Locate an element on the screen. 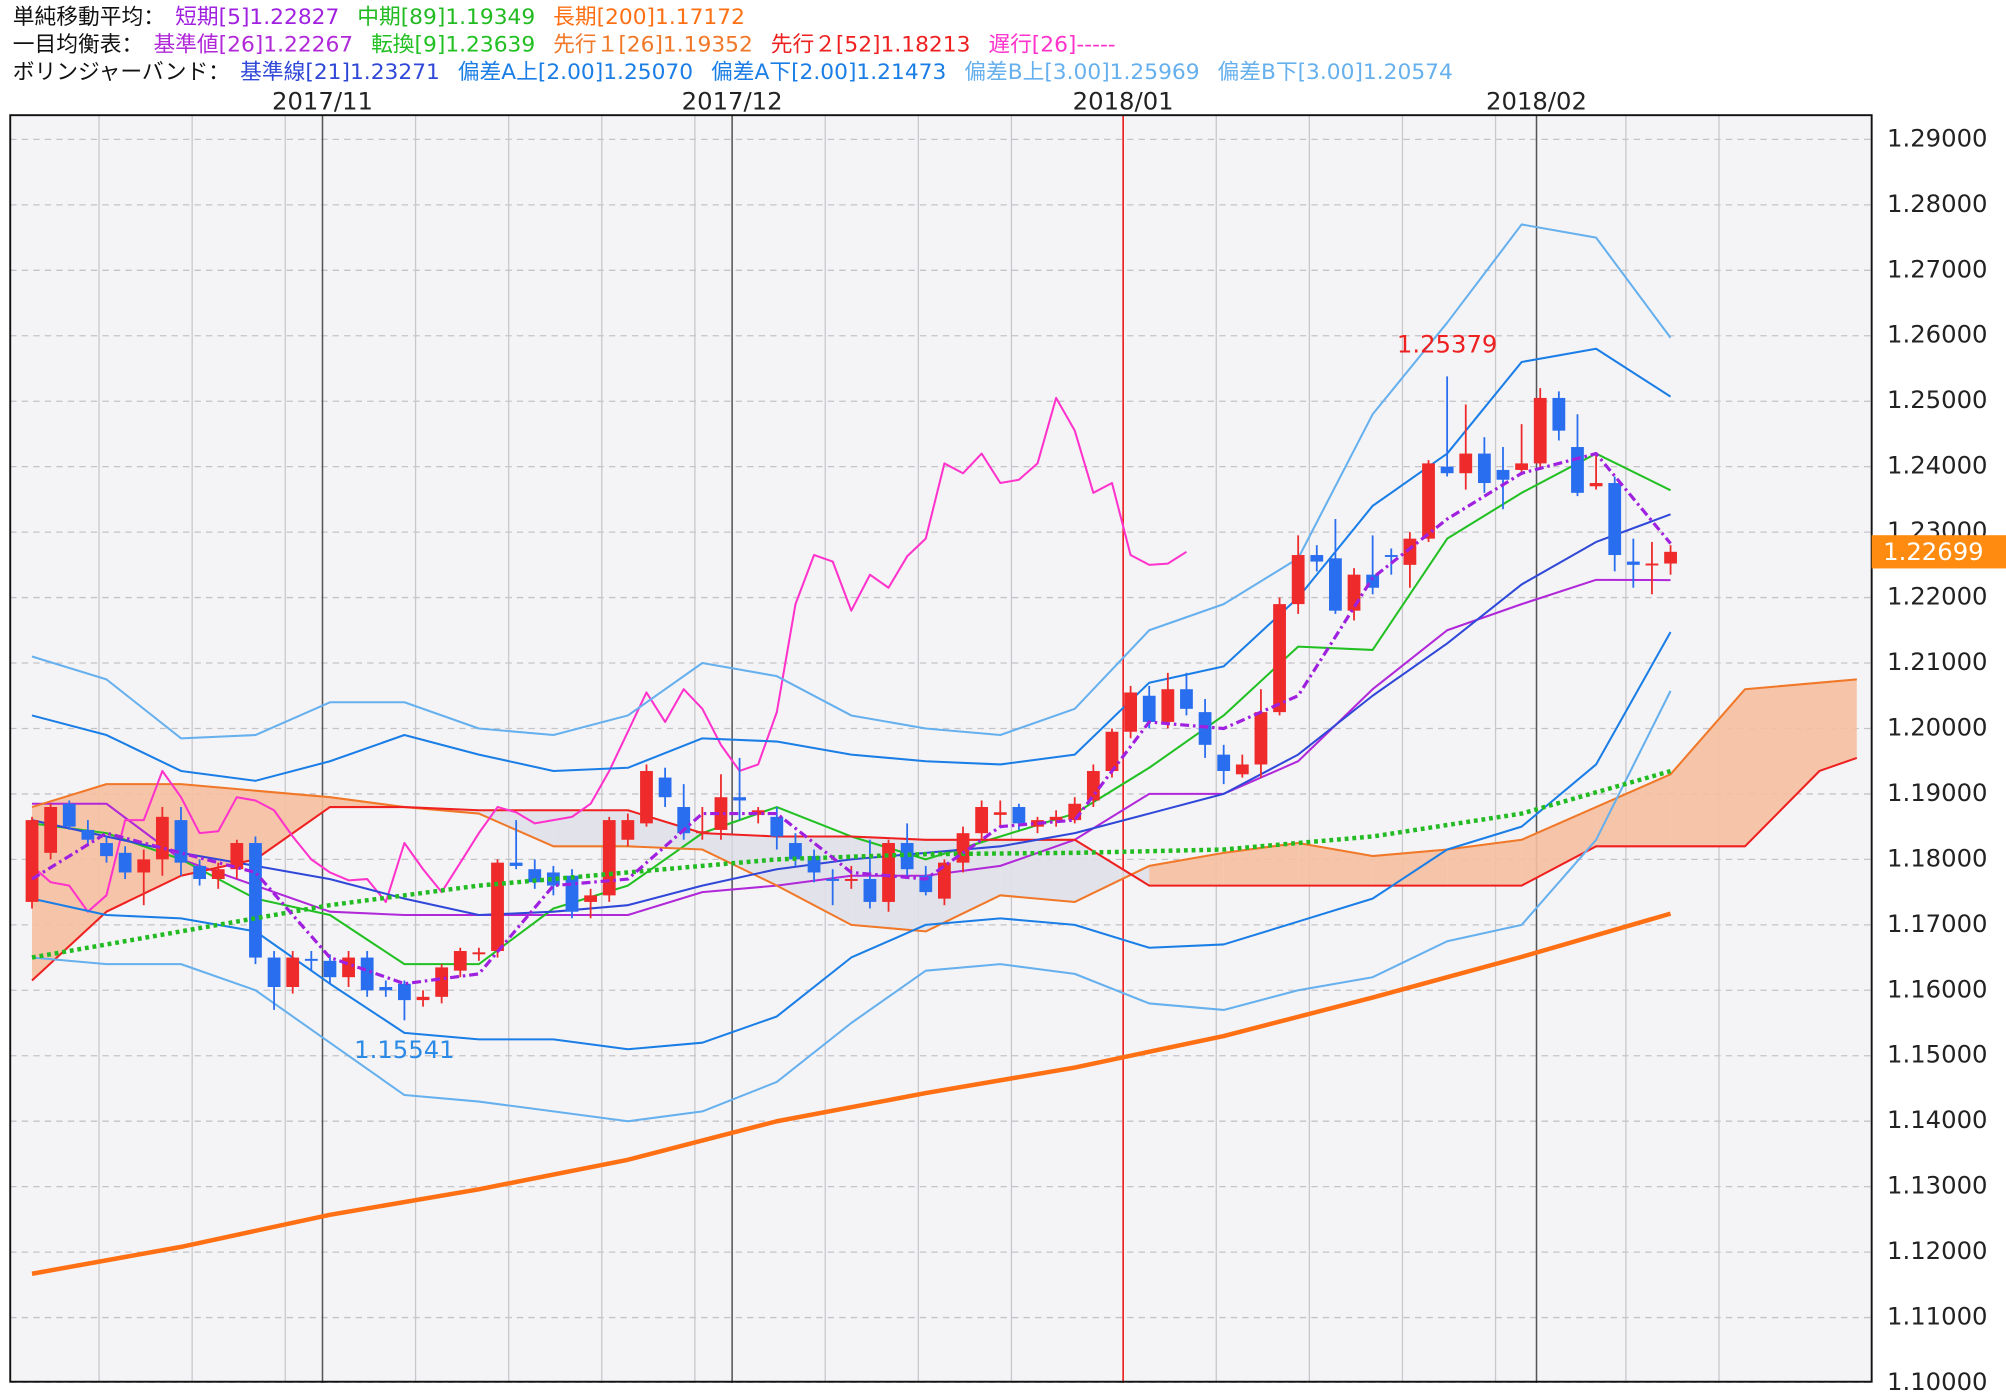 The image size is (2006, 1392). y-tick-label: 1.27000 is located at coordinates (1937, 268).